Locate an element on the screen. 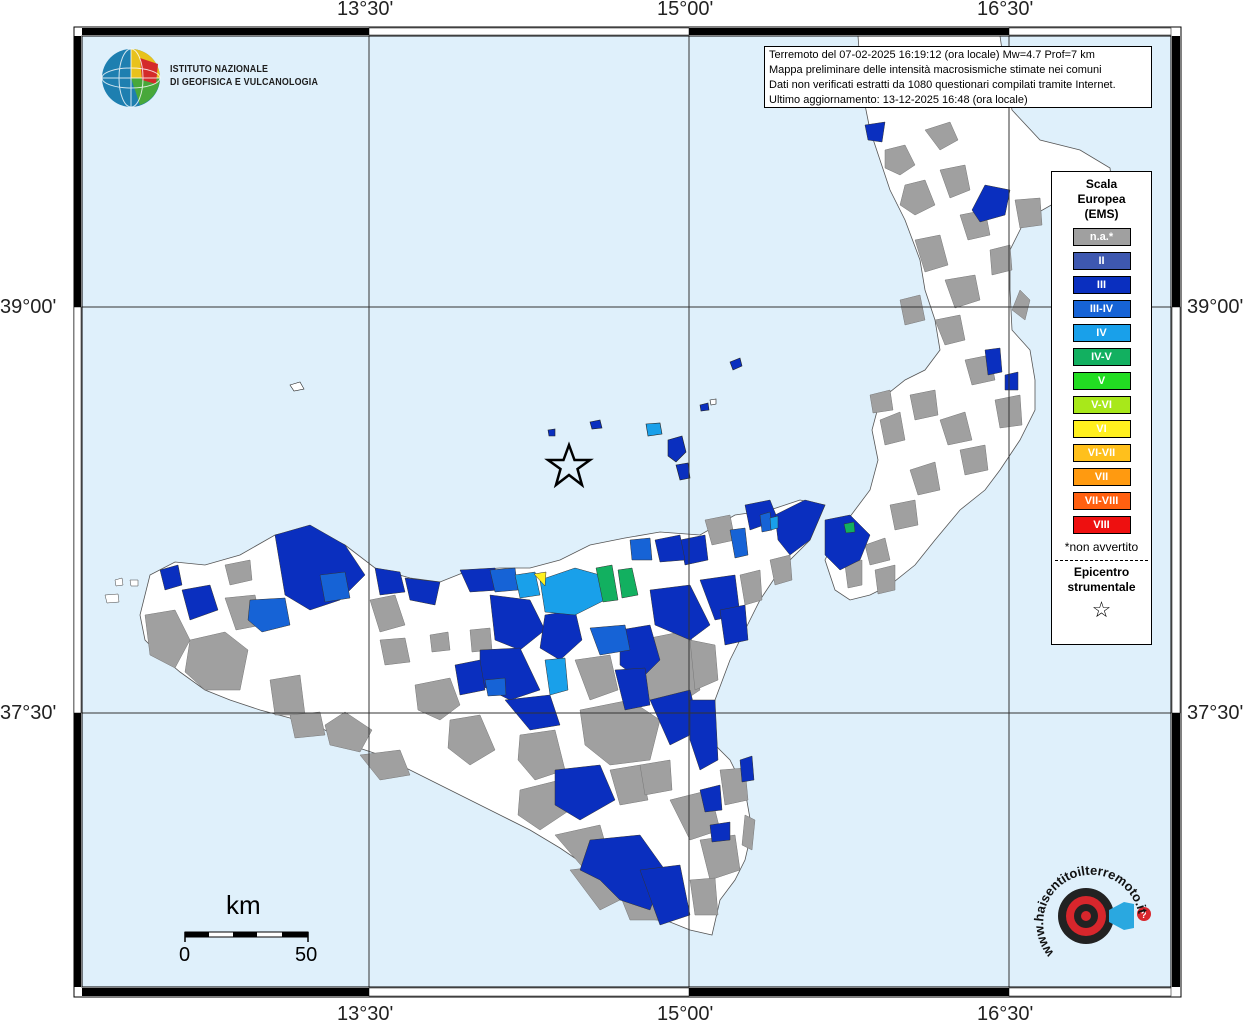 The width and height of the screenshot is (1254, 1026). lat-label-left-1: 39°00' is located at coordinates (28, 307).